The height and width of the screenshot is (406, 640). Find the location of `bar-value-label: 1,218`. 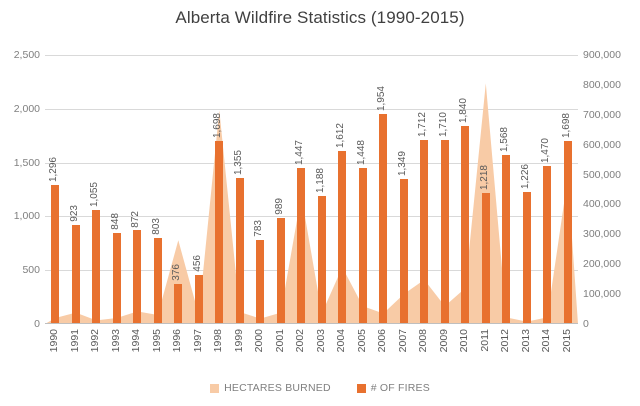

bar-value-label: 1,218 is located at coordinates (484, 177).